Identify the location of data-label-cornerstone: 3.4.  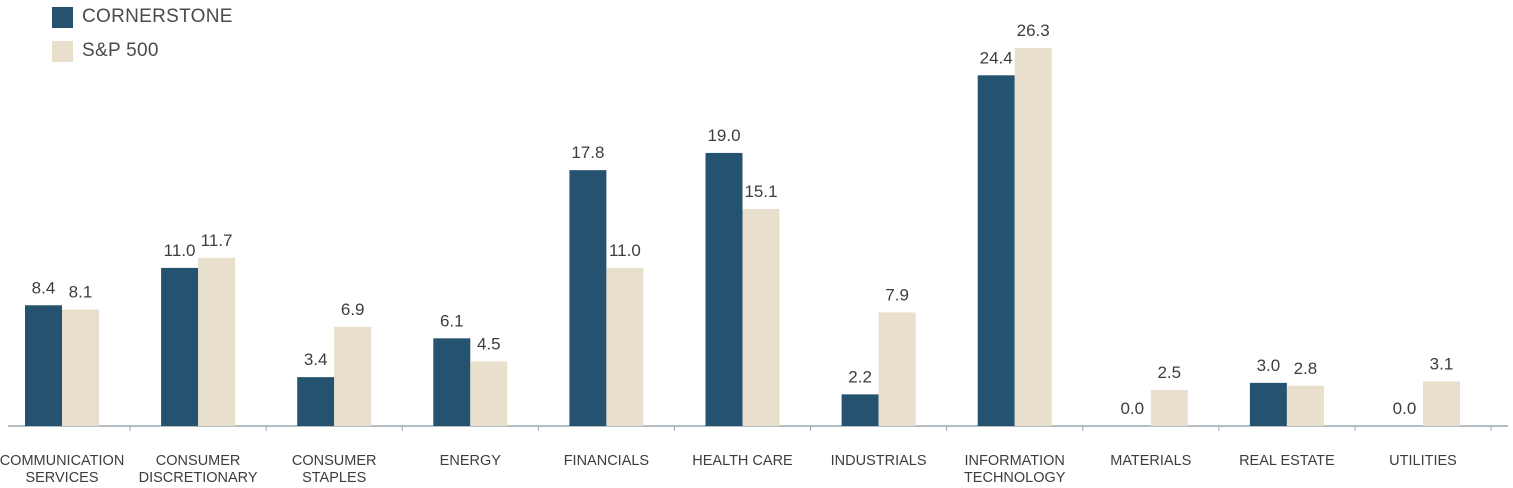
(316, 359).